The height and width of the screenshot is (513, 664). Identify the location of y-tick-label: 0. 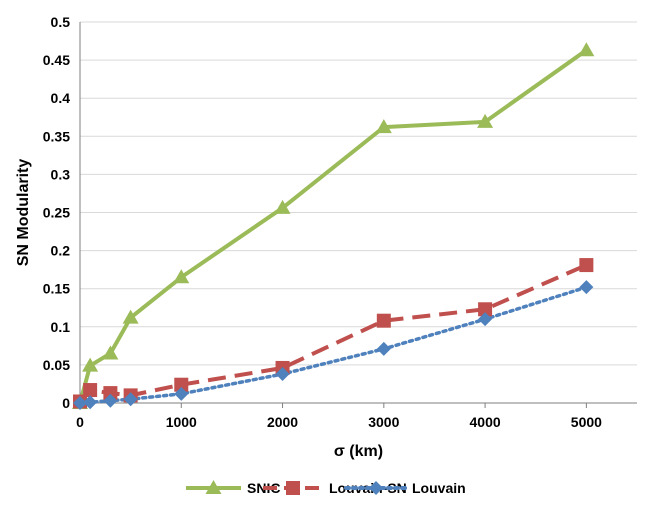
(66, 403).